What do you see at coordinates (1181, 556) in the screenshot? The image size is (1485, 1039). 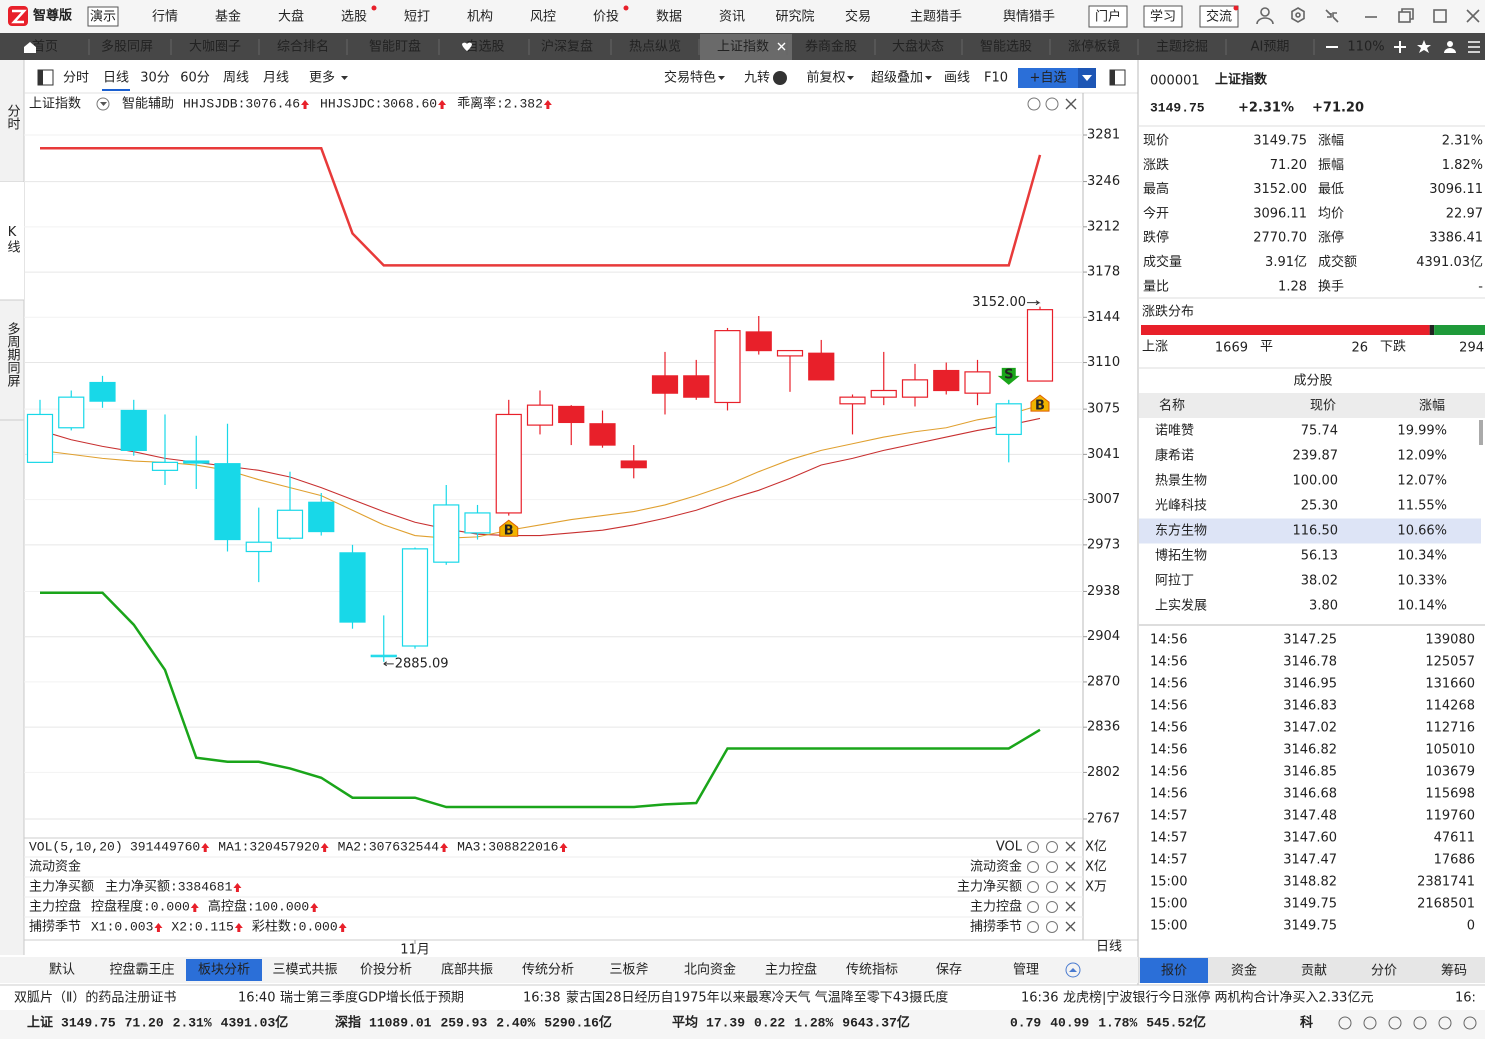 I see `stock-name: 博拓生物` at bounding box center [1181, 556].